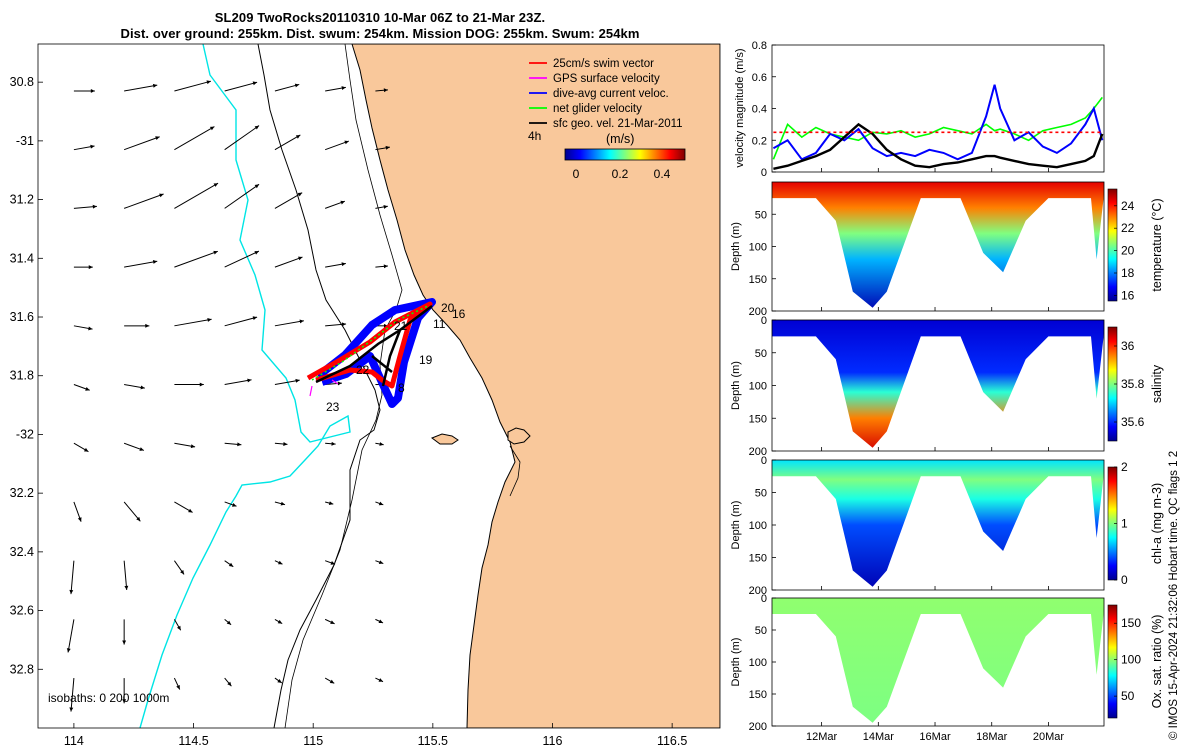 The height and width of the screenshot is (750, 1200). I want to click on oxygen-colorbar, so click(1112, 661).